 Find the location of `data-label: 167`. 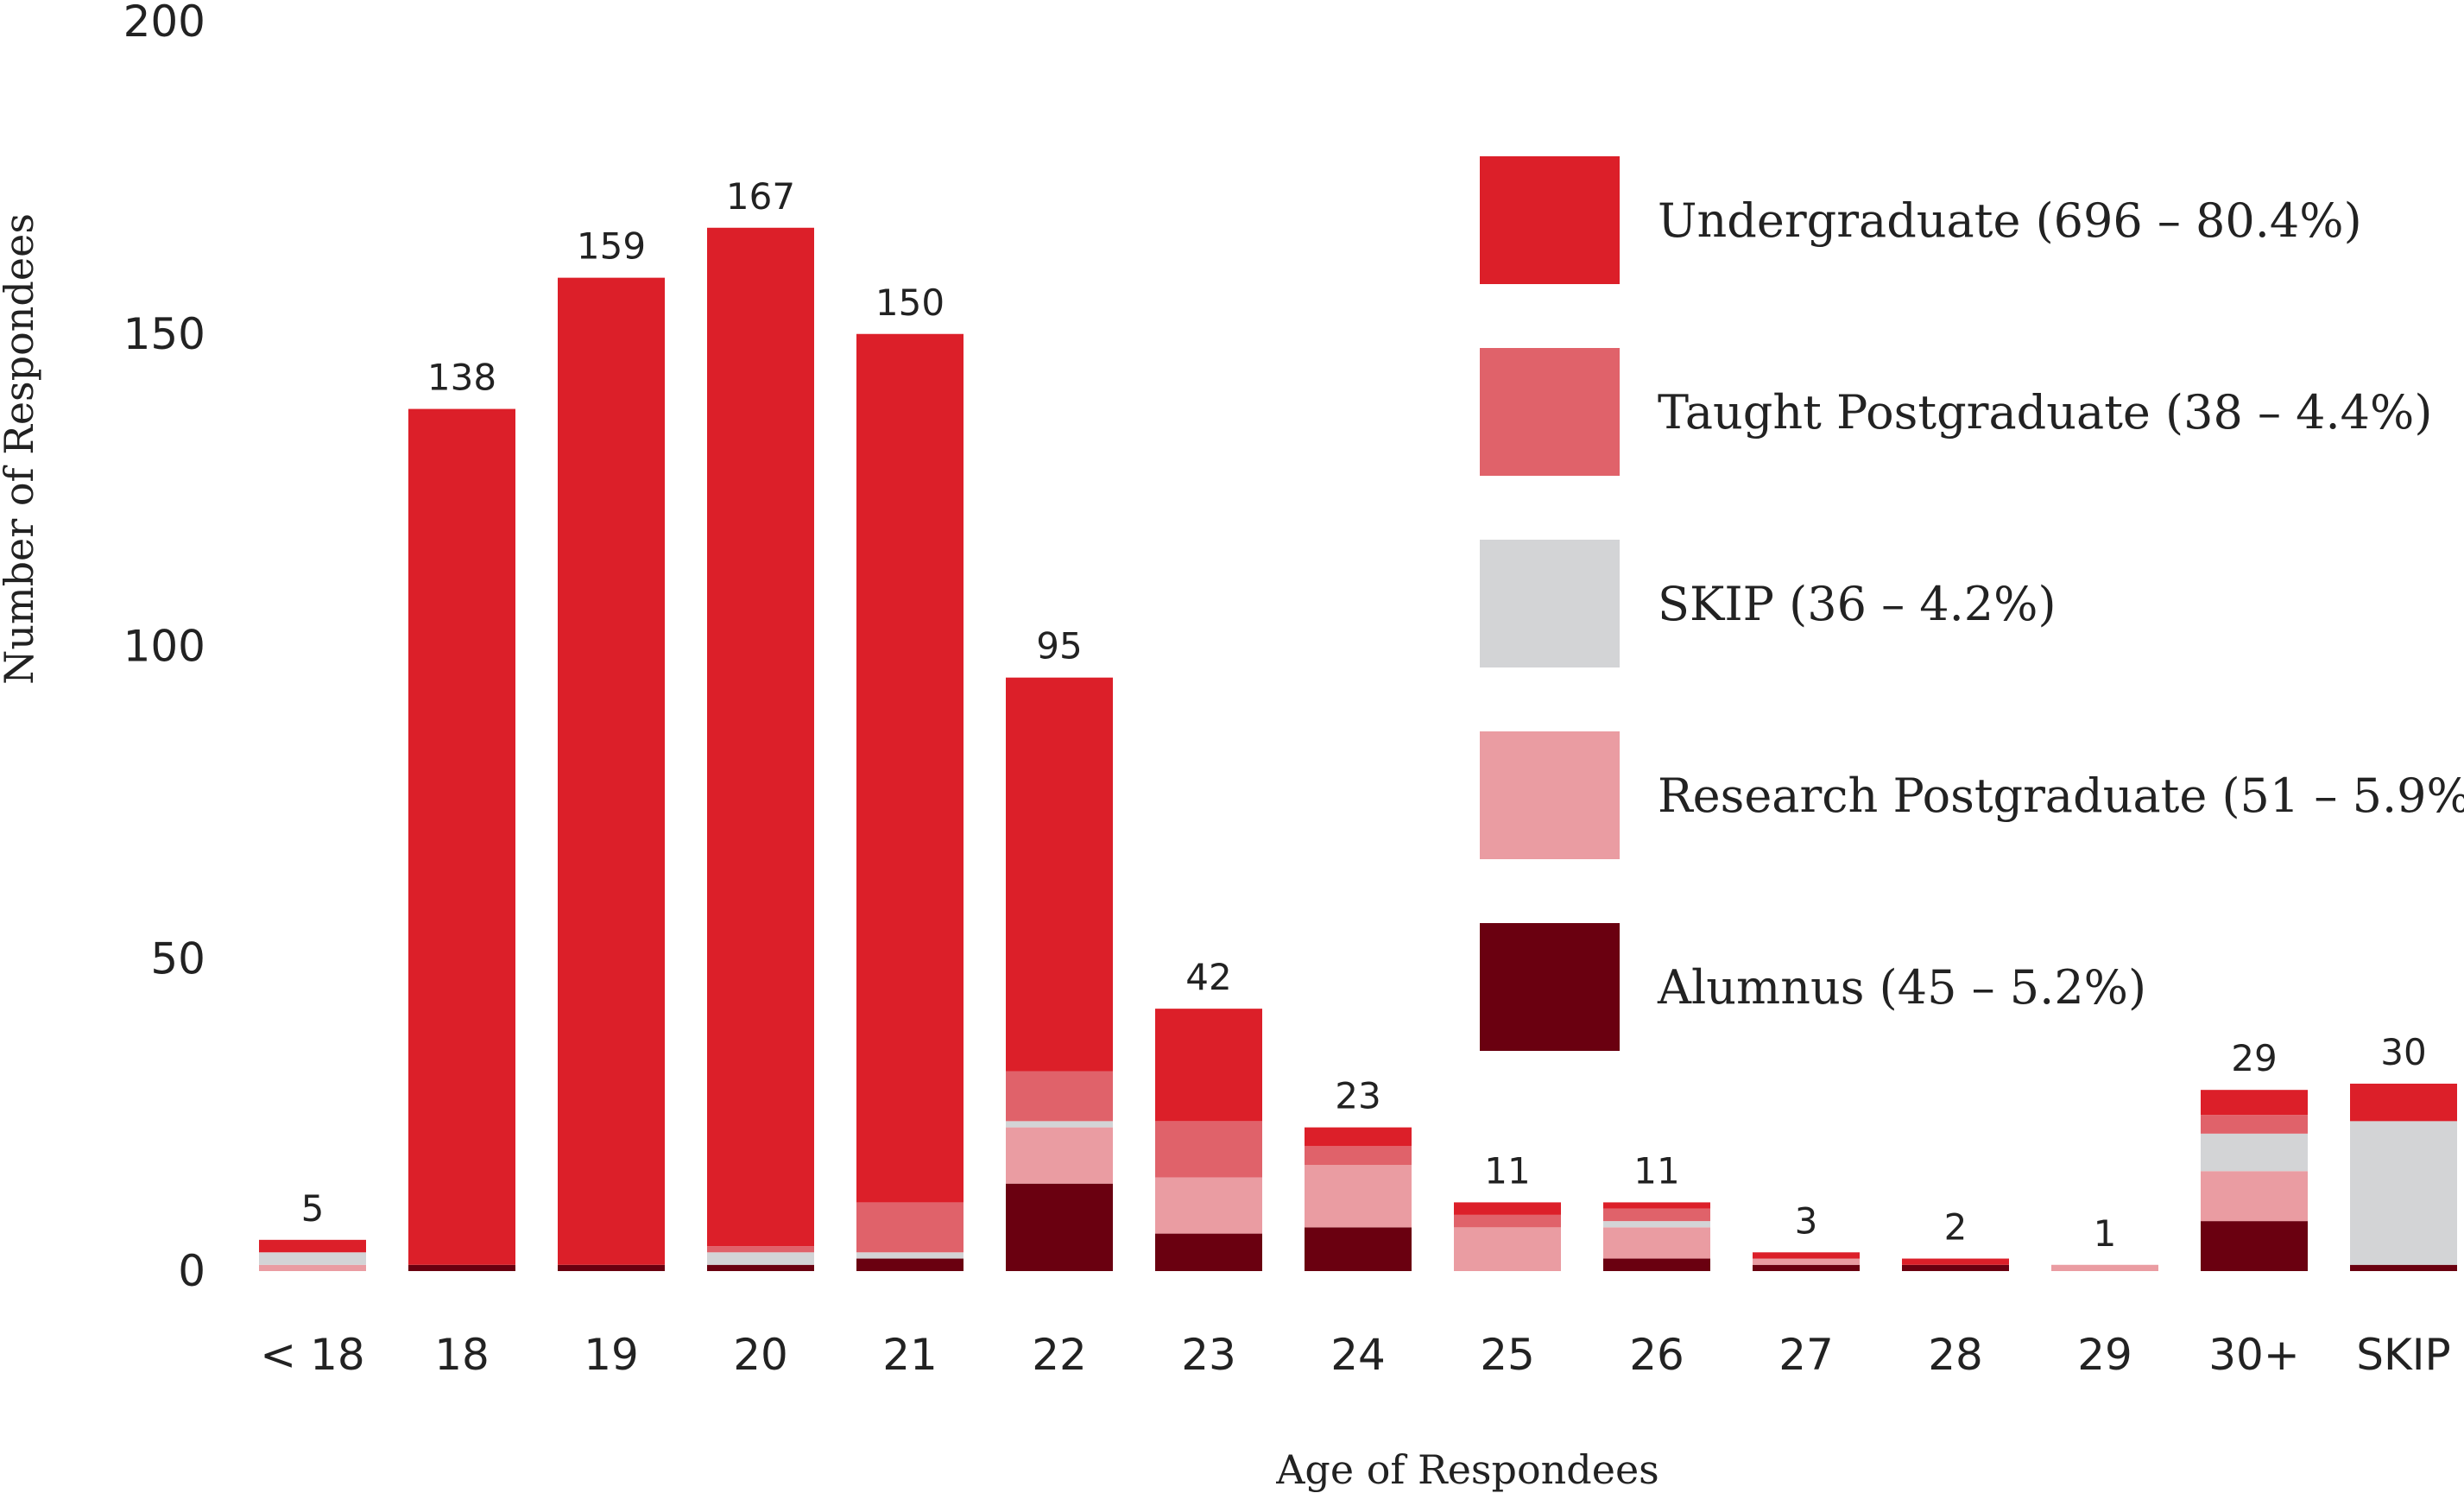

data-label: 167 is located at coordinates (760, 196).